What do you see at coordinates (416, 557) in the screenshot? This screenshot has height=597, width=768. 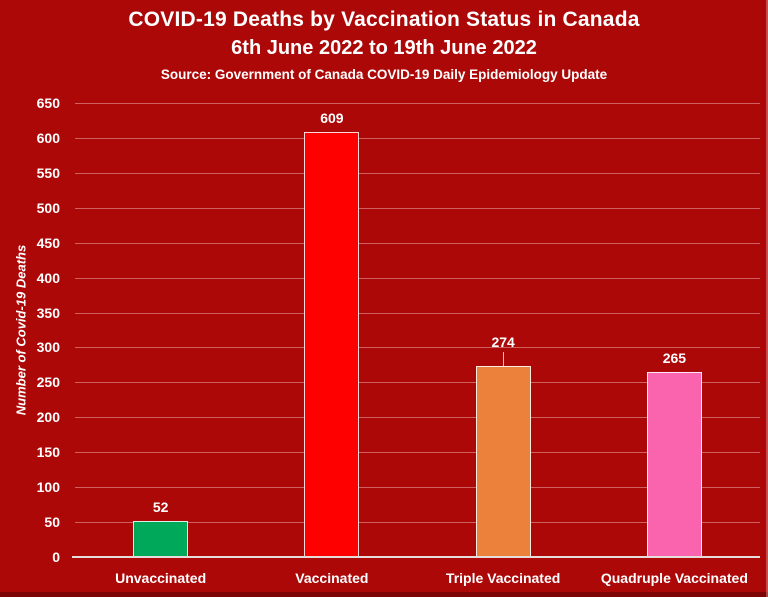 I see `x-axis-line` at bounding box center [416, 557].